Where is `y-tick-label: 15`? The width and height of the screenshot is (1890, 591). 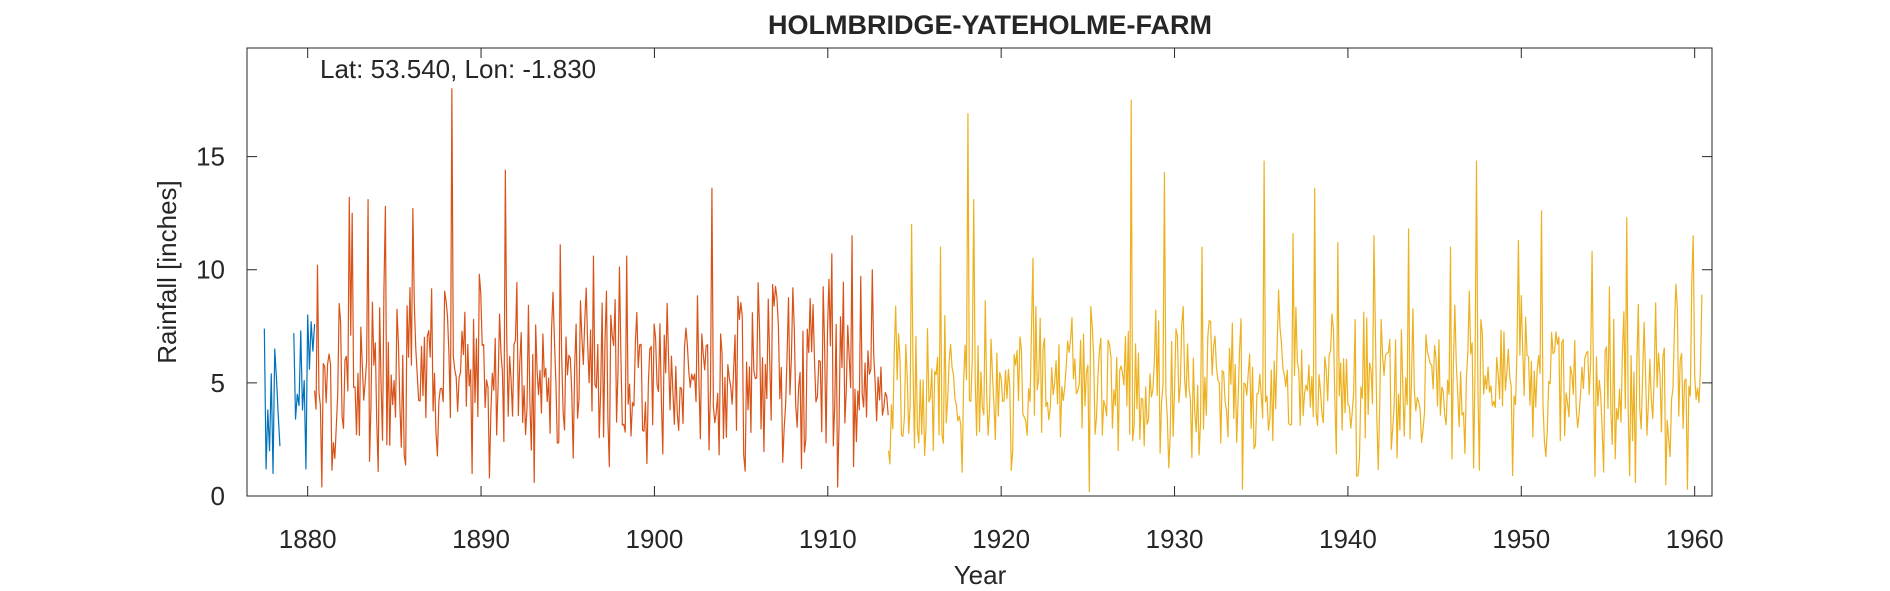
y-tick-label: 15 is located at coordinates (210, 157).